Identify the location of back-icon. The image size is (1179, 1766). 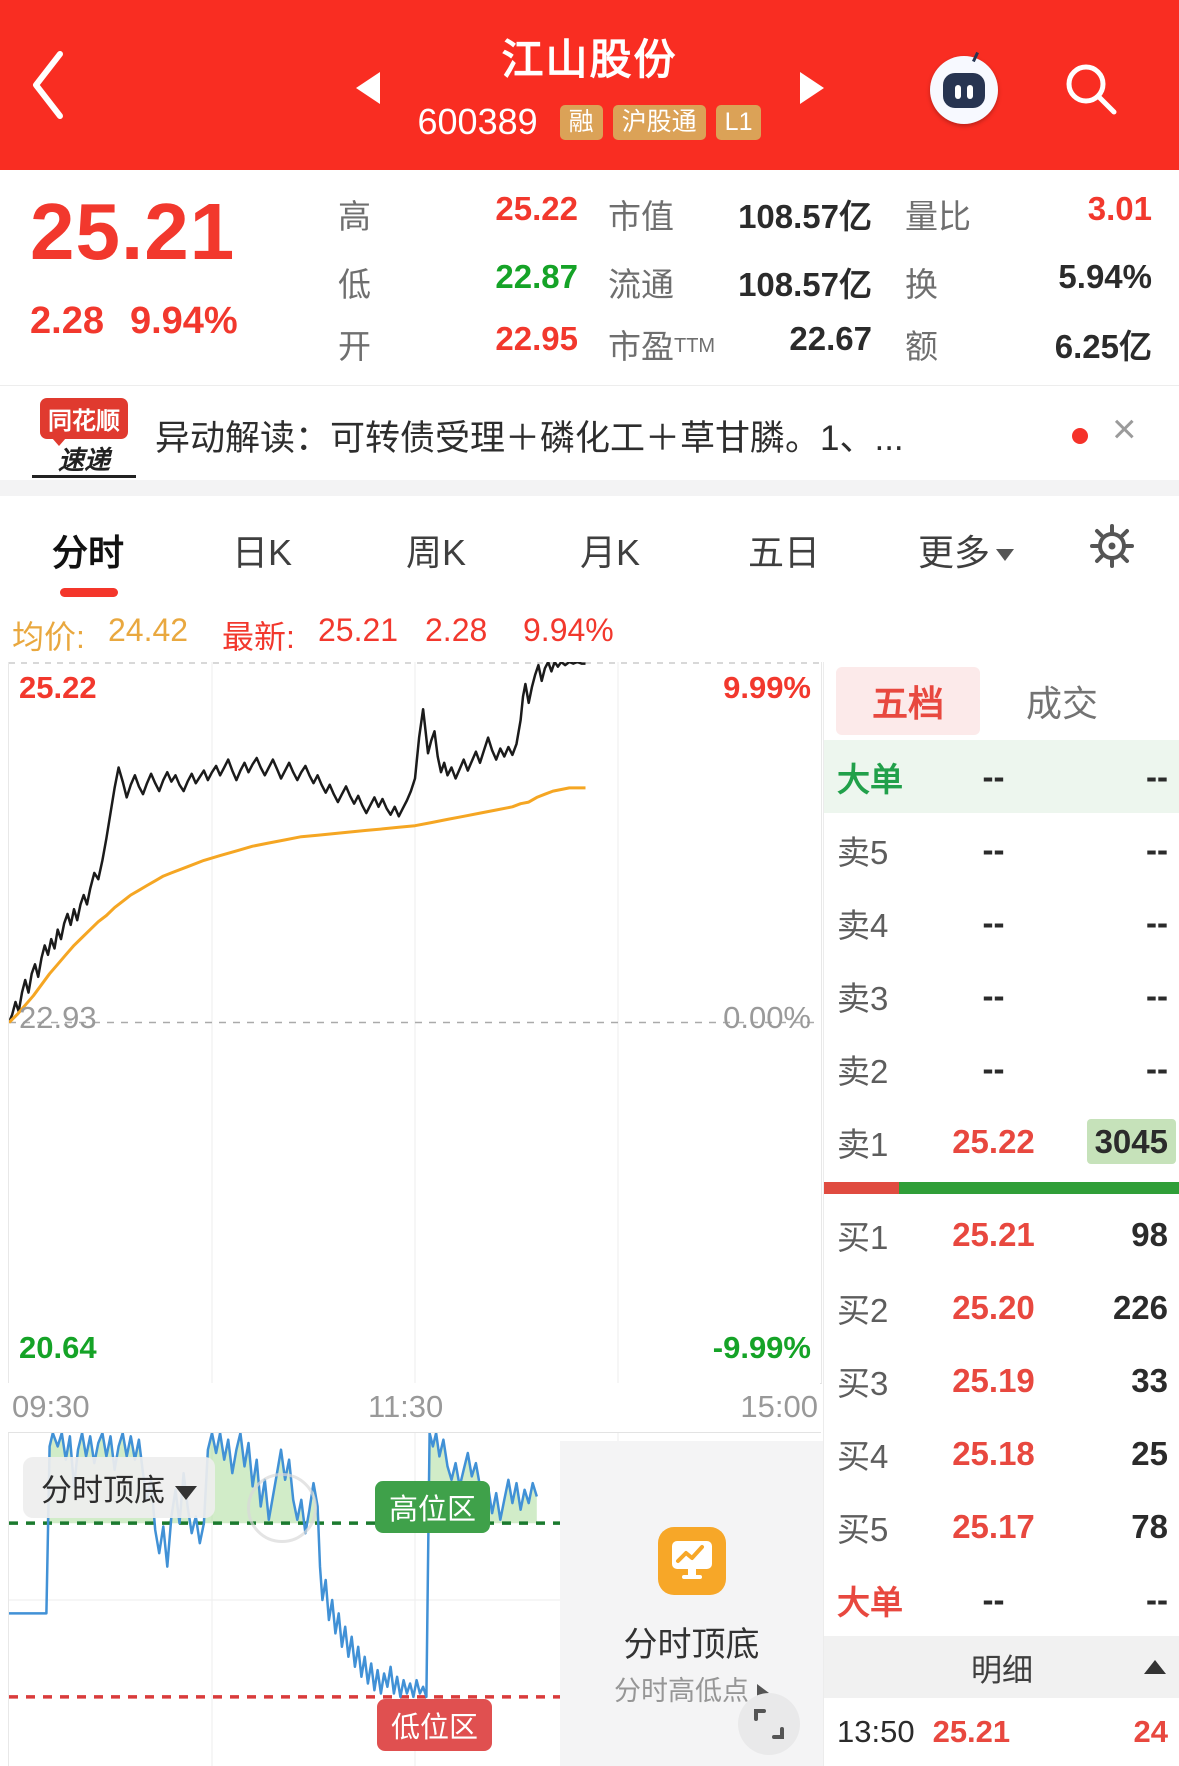
(48, 85).